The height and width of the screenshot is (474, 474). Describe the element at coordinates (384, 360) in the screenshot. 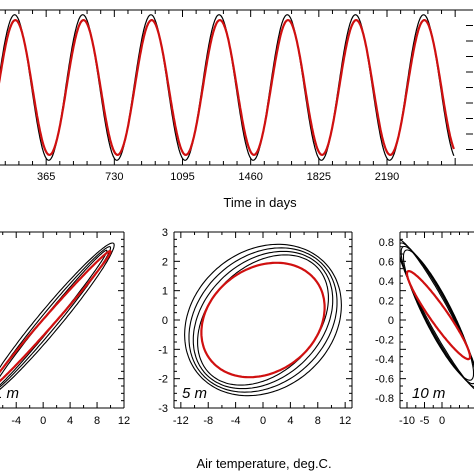

I see `loop-y-tick-label: -0.4` at that location.